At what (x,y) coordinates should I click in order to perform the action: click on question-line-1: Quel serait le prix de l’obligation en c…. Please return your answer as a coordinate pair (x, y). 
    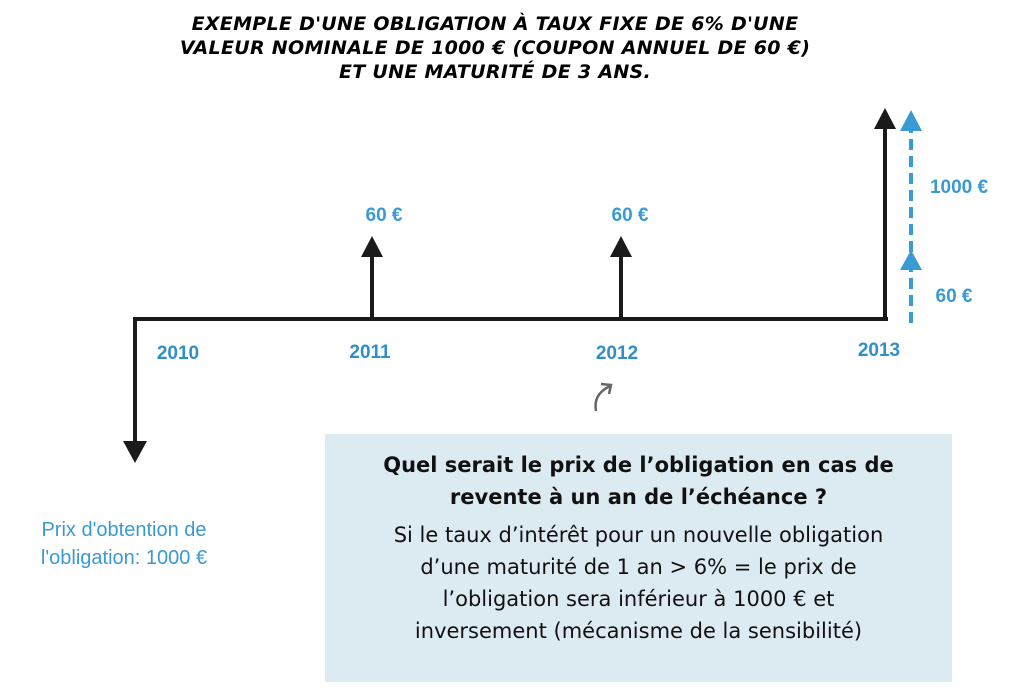
    Looking at the image, I should click on (638, 465).